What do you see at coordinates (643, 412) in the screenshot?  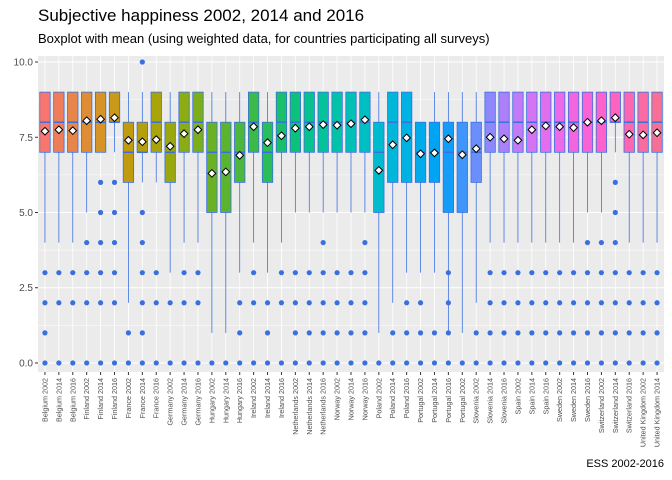 I see `x-tick-label: United Kingdom 2002` at bounding box center [643, 412].